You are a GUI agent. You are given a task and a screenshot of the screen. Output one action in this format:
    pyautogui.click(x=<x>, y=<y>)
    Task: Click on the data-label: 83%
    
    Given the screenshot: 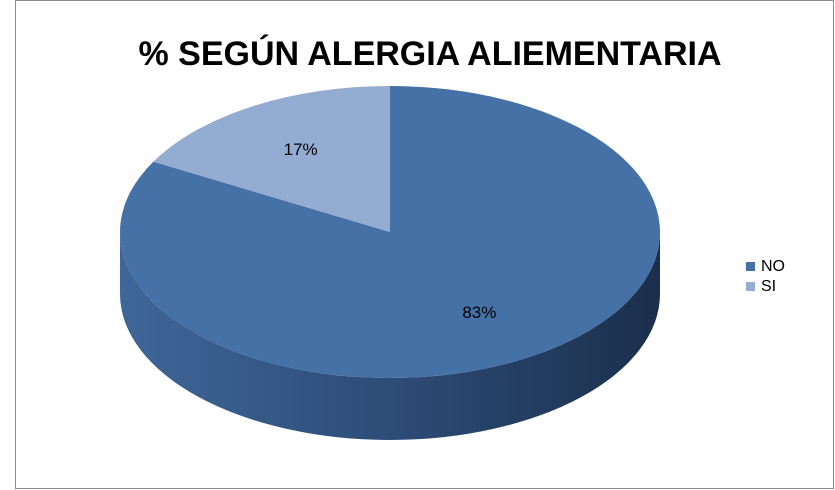 What is the action you would take?
    pyautogui.click(x=479, y=312)
    